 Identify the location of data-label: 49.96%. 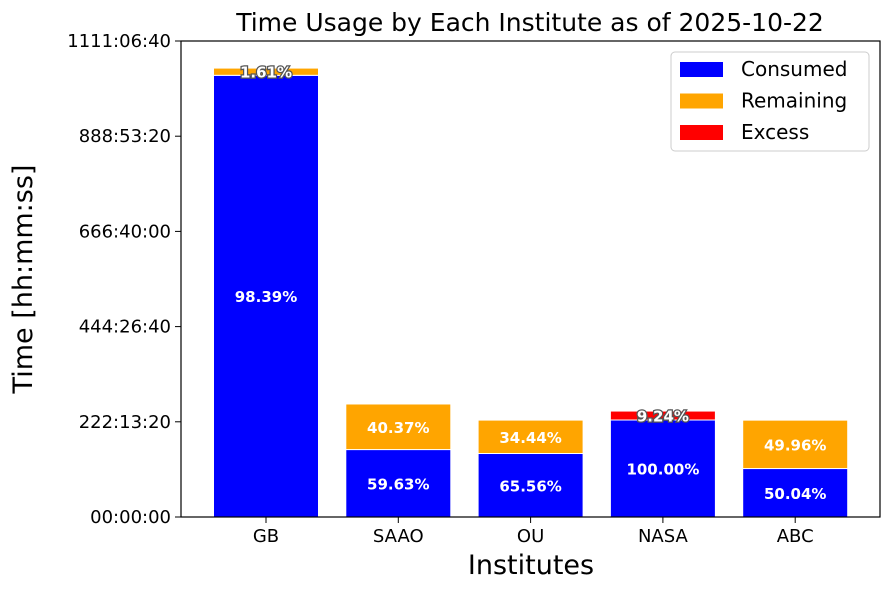
(795, 445).